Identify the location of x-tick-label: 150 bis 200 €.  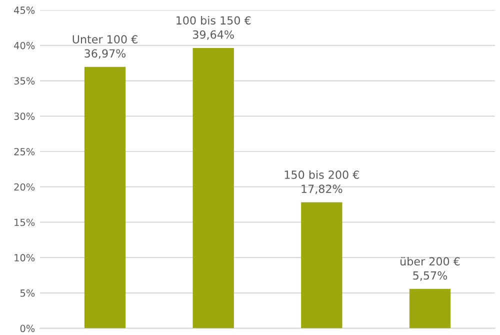
(321, 174).